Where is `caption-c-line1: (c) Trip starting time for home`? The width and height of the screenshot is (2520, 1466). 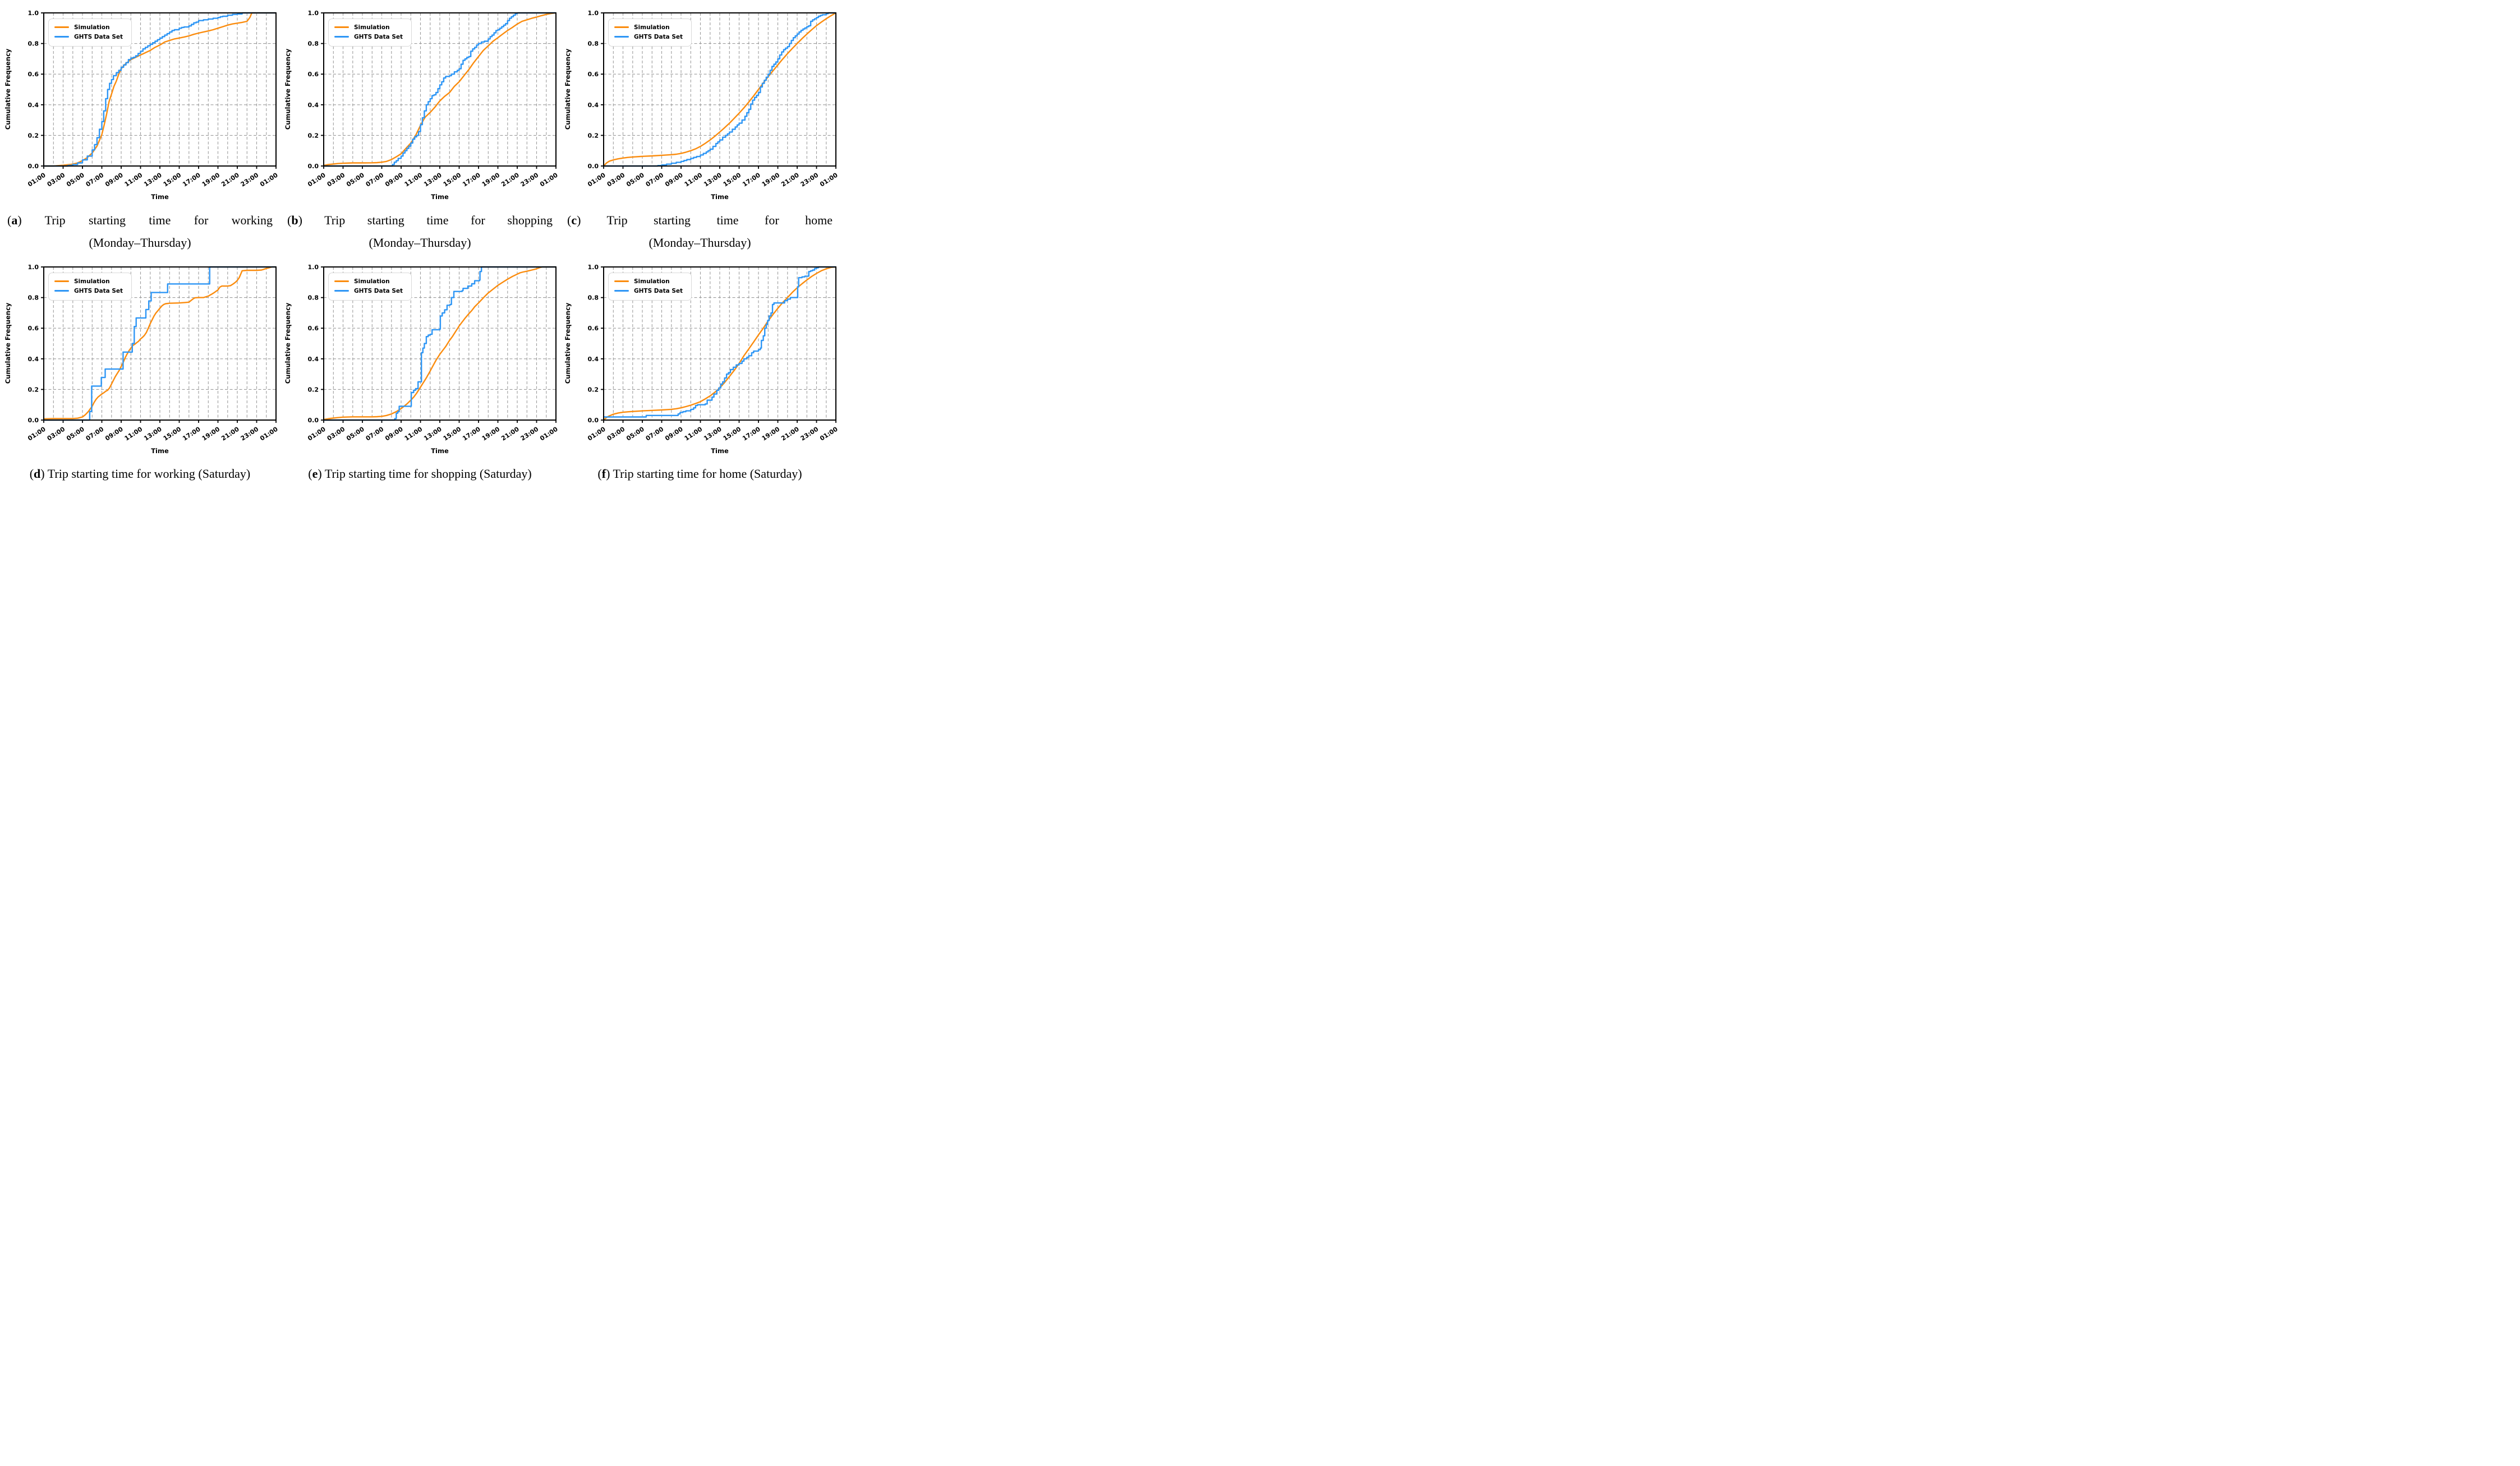 caption-c-line1: (c) Trip starting time for home is located at coordinates (700, 220).